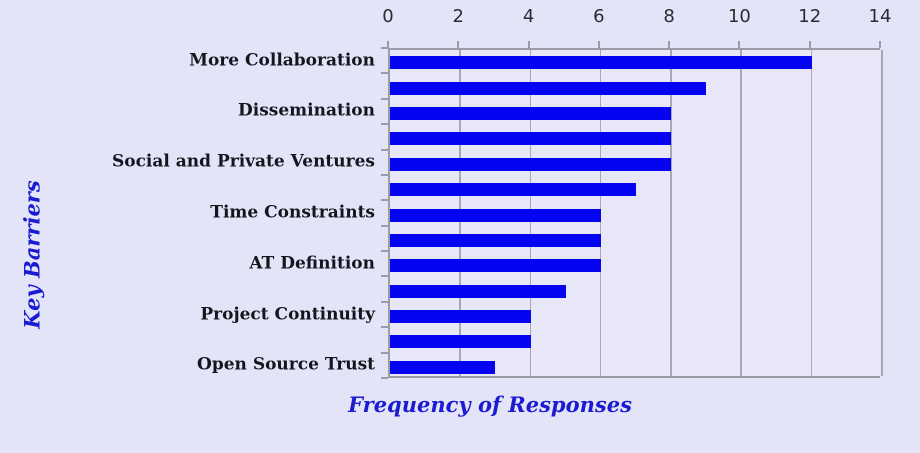 The height and width of the screenshot is (453, 920). I want to click on x-tick-label: 10, so click(739, 16).